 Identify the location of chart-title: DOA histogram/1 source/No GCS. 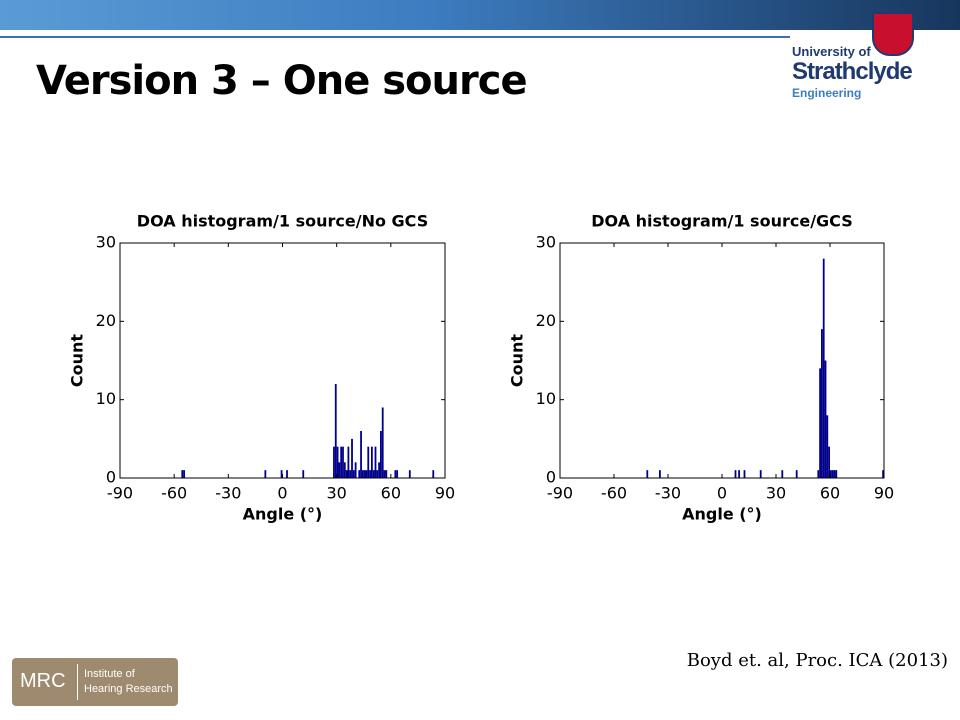
(282, 221).